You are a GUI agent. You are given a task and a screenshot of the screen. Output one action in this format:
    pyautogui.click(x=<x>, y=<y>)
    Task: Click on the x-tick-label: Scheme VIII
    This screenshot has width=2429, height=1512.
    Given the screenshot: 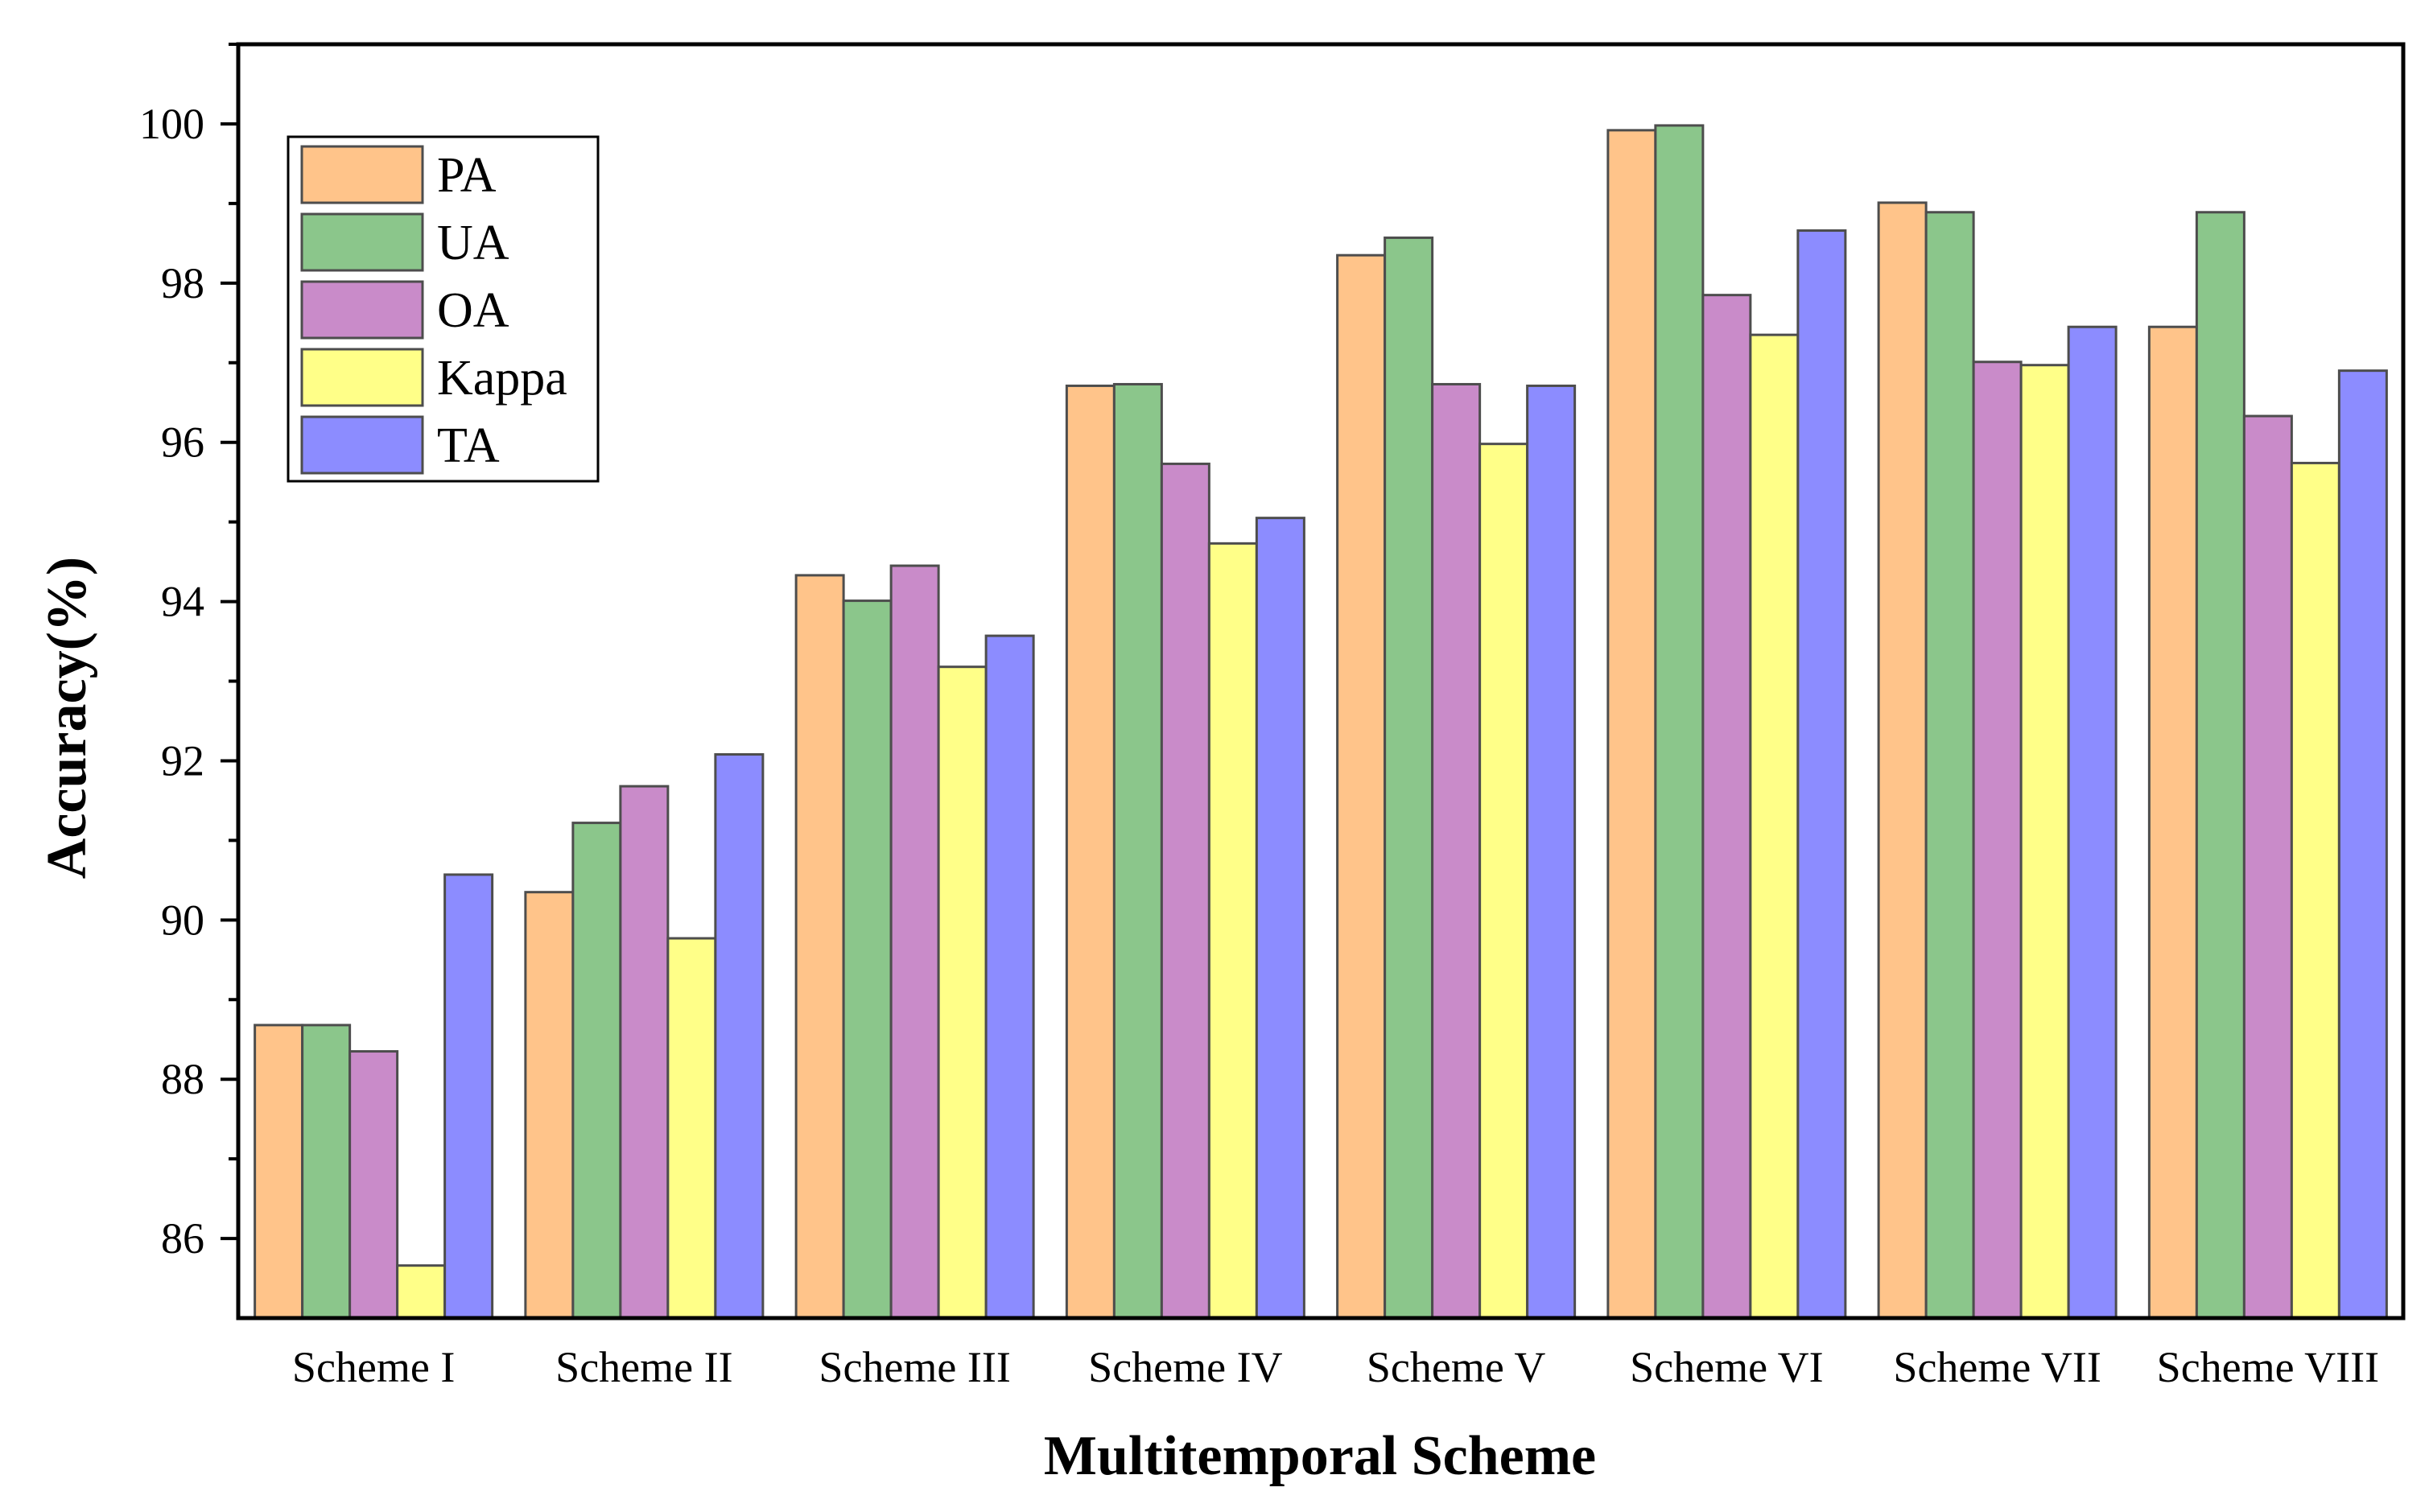 What is the action you would take?
    pyautogui.click(x=2268, y=1367)
    